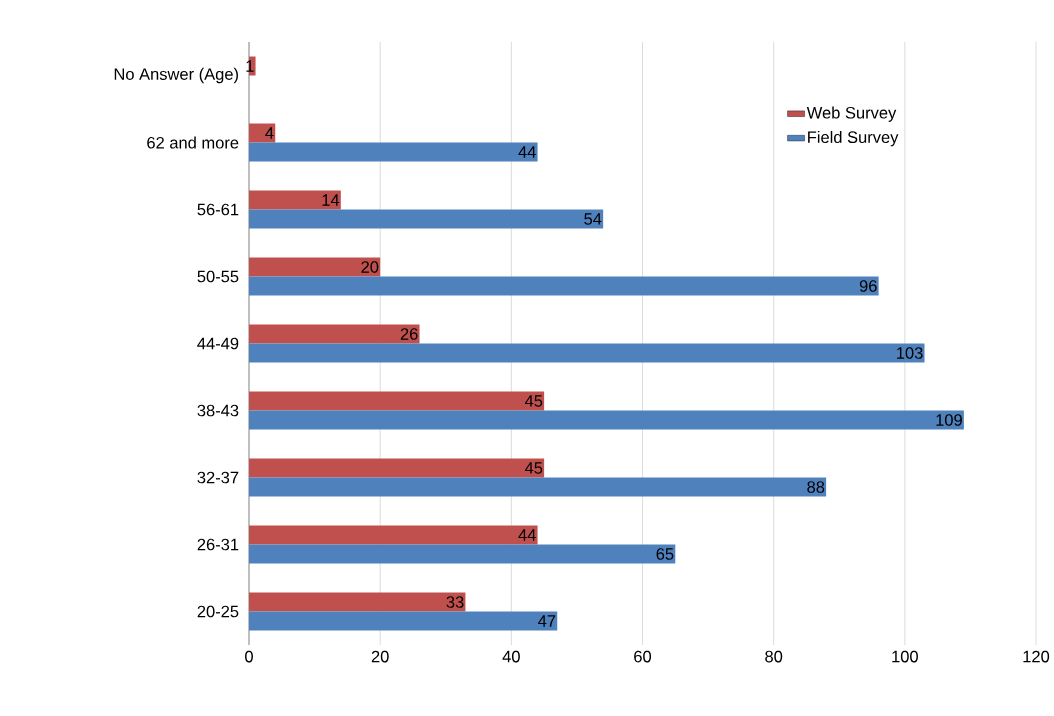 This screenshot has height=716, width=1054. I want to click on y-tick-label: 20-25, so click(218, 611).